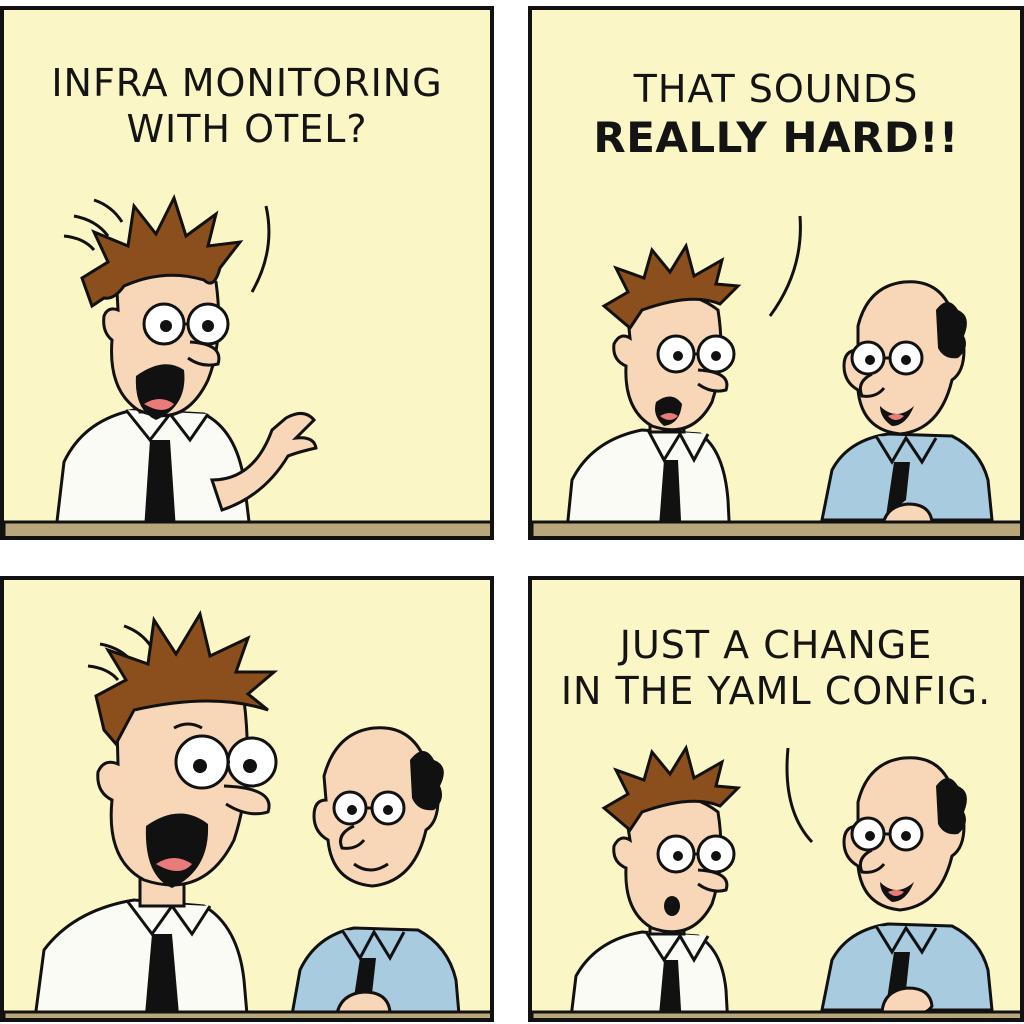 This screenshot has height=1024, width=1024. I want to click on panel-2-caption: THAT SOUNDS REALLY HARD!!, so click(776, 115).